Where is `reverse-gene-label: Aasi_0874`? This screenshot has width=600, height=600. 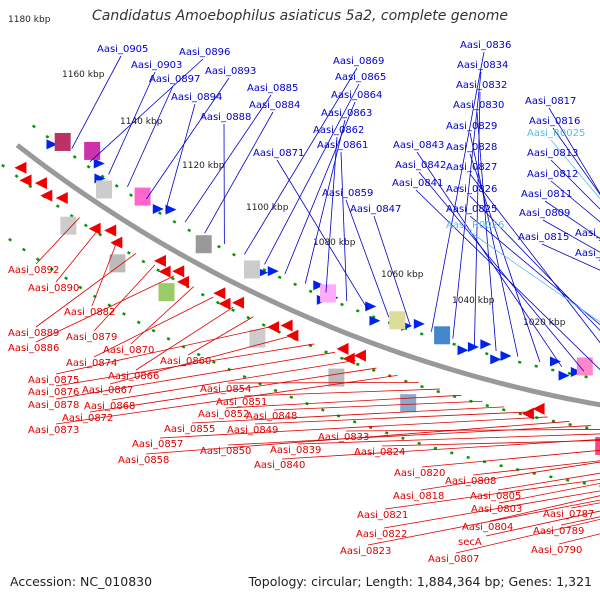
reverse-gene-label: Aasi_0874 is located at coordinates (91, 363).